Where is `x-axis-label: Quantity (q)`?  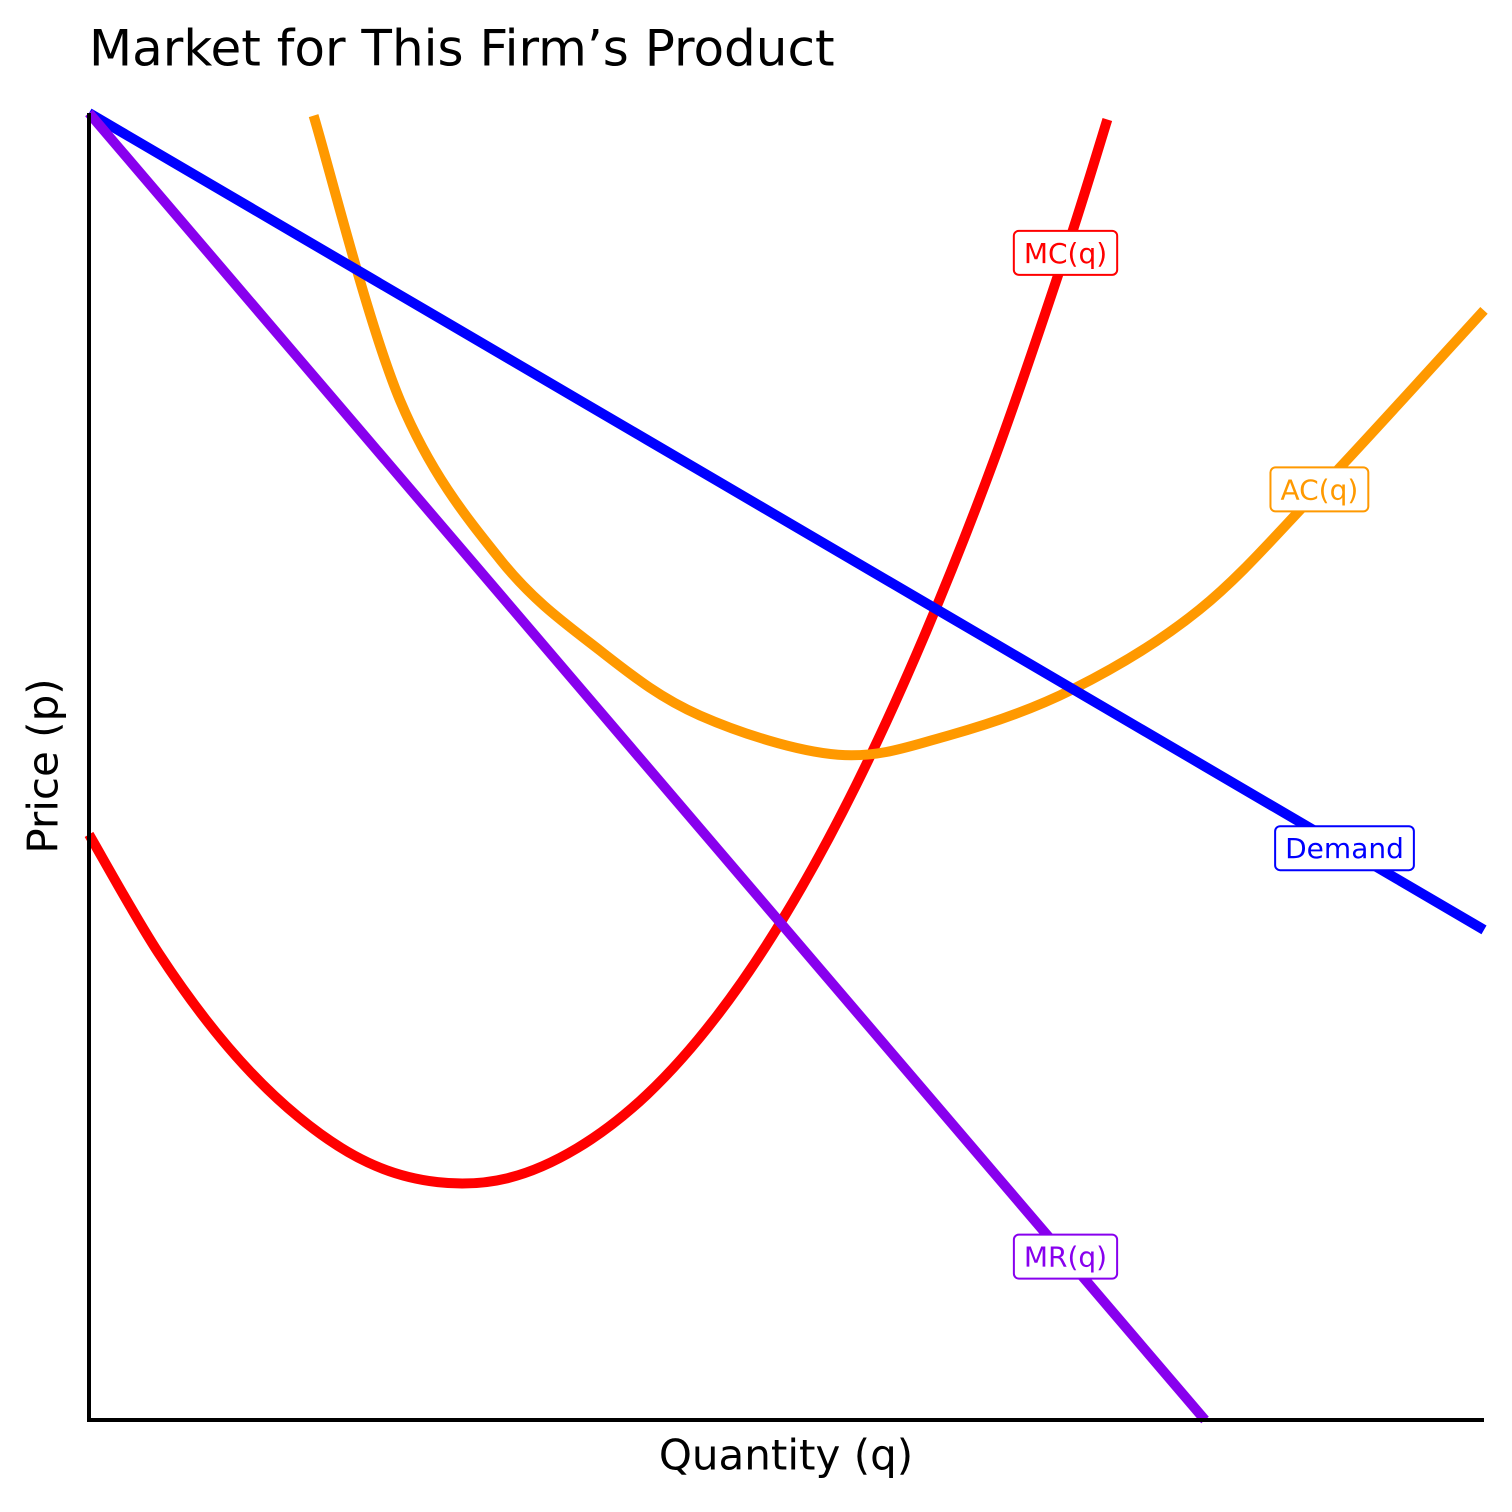 x-axis-label: Quantity (q) is located at coordinates (786, 1455).